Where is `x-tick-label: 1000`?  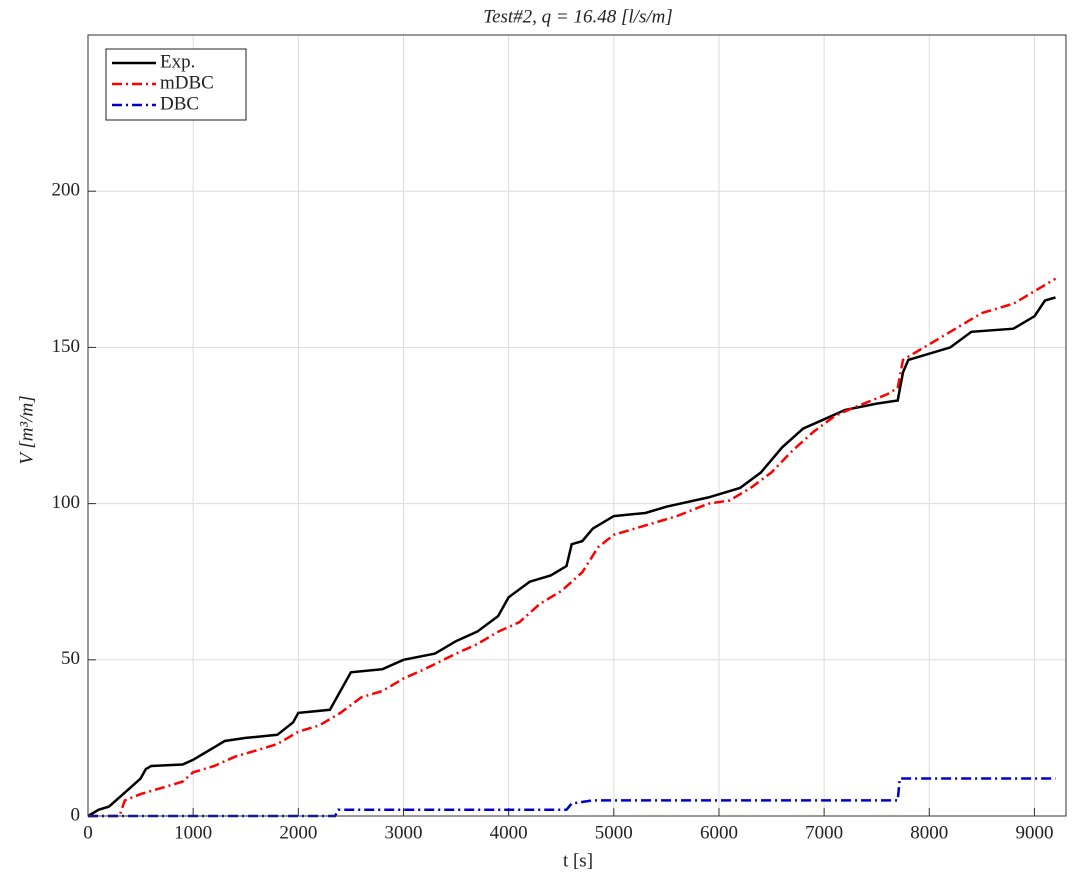
x-tick-label: 1000 is located at coordinates (193, 832).